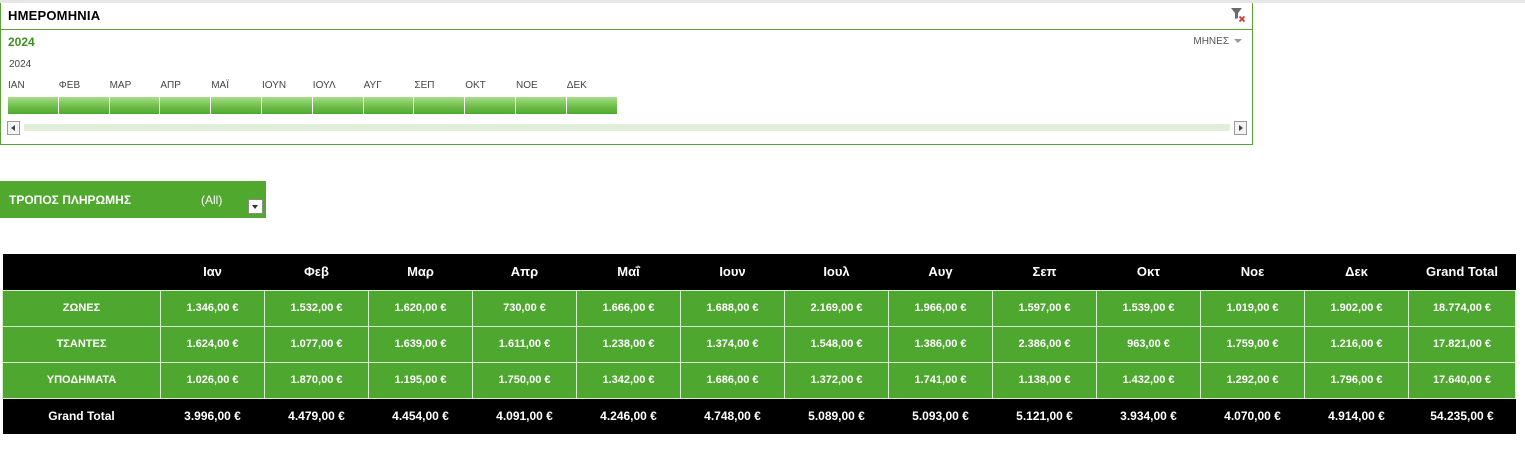 The width and height of the screenshot is (1525, 457). Describe the element at coordinates (420, 344) in the screenshot. I see `value-cell: 1.639,00 €` at that location.